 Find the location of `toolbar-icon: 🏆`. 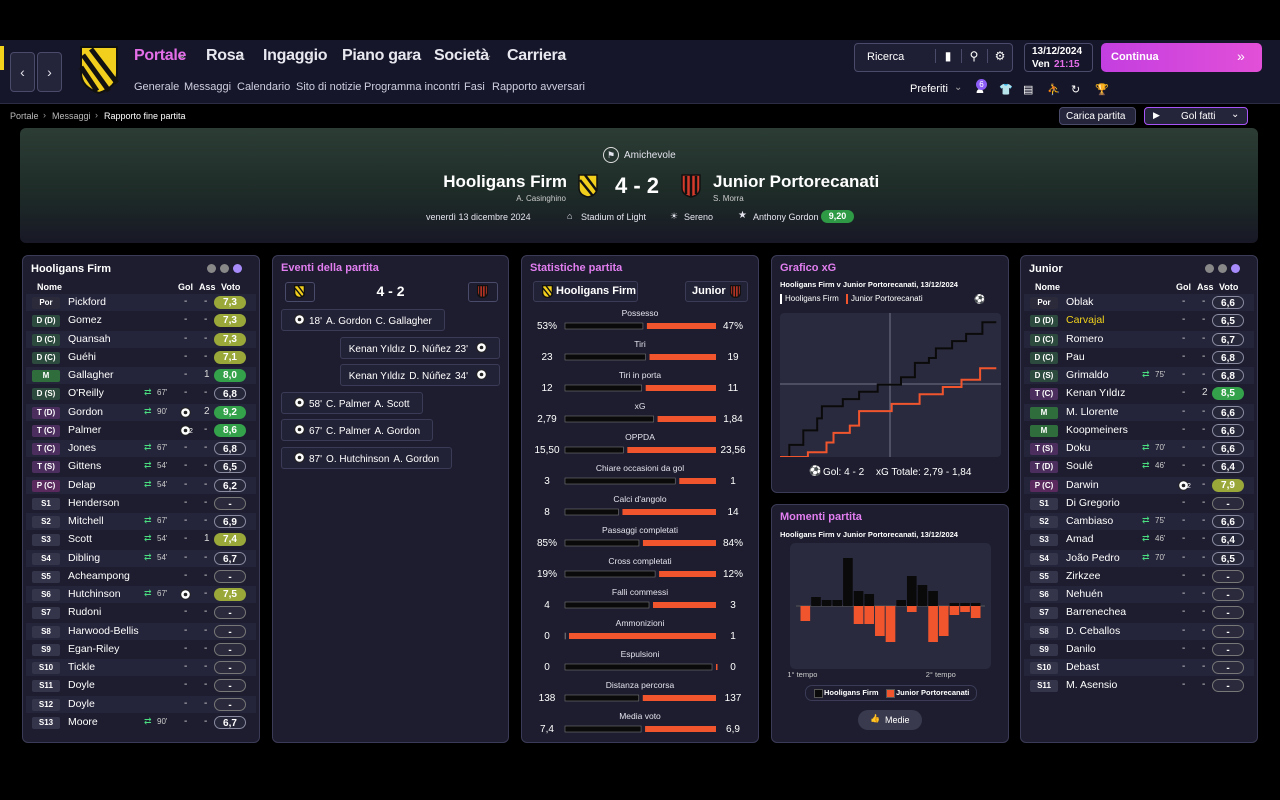

toolbar-icon: 🏆 is located at coordinates (1102, 90).